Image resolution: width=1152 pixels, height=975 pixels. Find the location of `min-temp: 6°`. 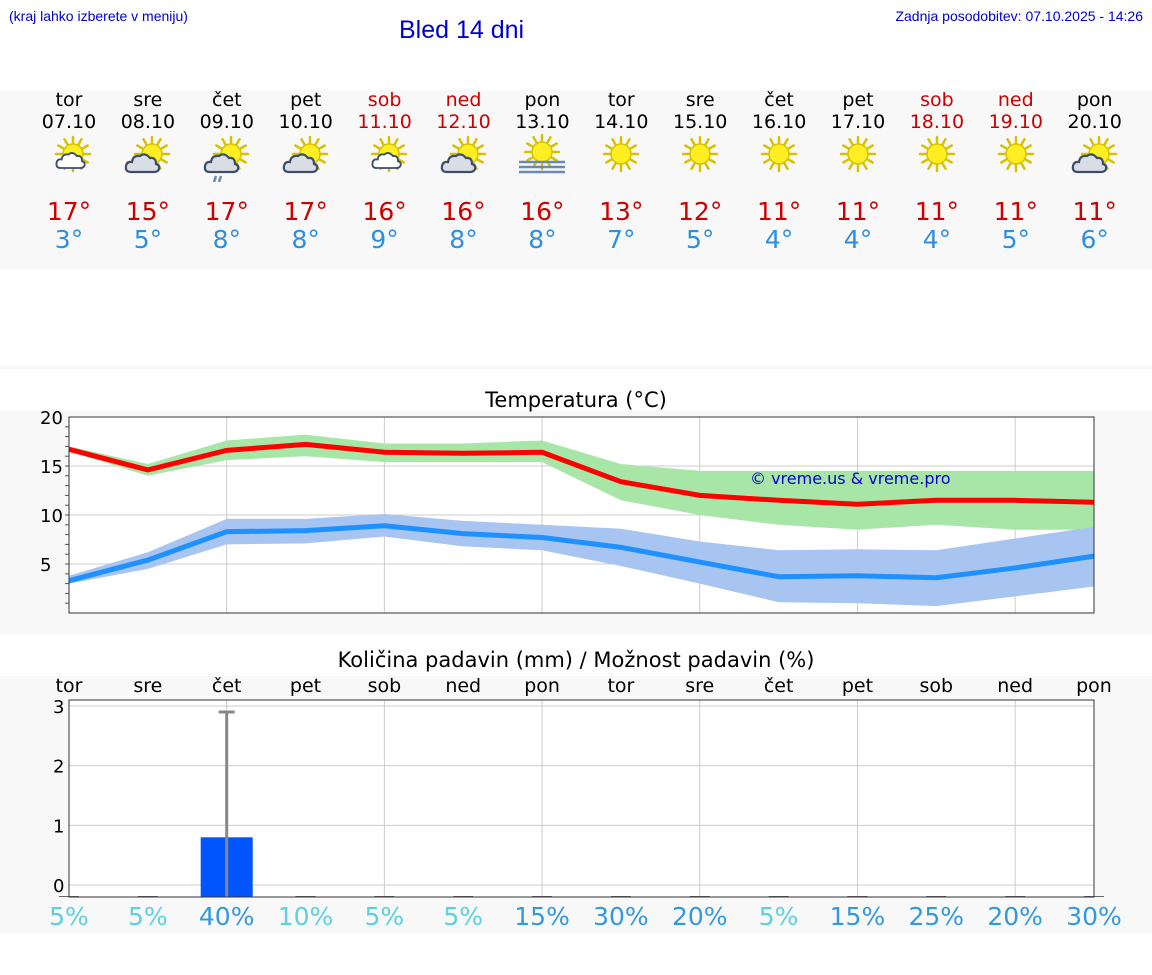

min-temp: 6° is located at coordinates (1094, 239).